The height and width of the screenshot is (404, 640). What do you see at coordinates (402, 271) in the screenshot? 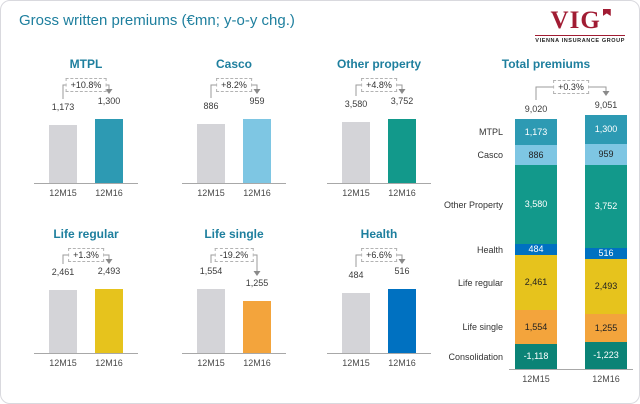
I see `bar-value: 516` at bounding box center [402, 271].